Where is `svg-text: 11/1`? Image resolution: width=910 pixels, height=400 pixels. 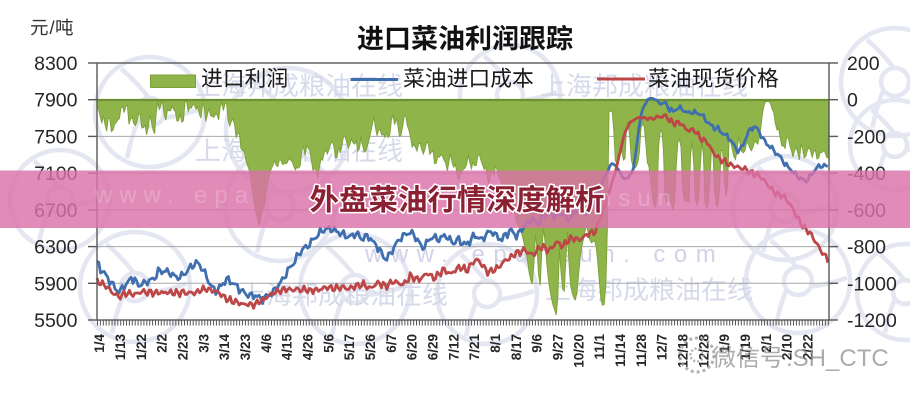 svg-text: 11/1 is located at coordinates (599, 347).